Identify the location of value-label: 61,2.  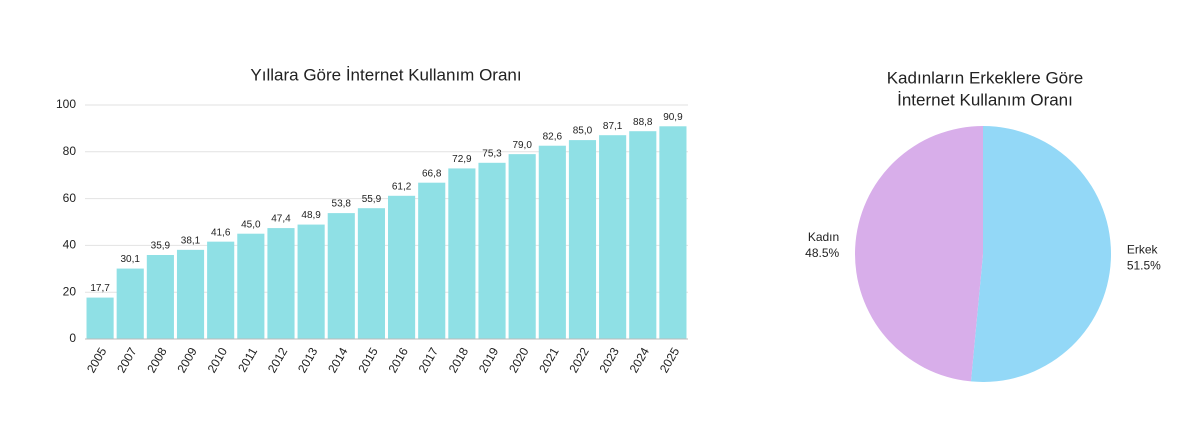
(402, 186).